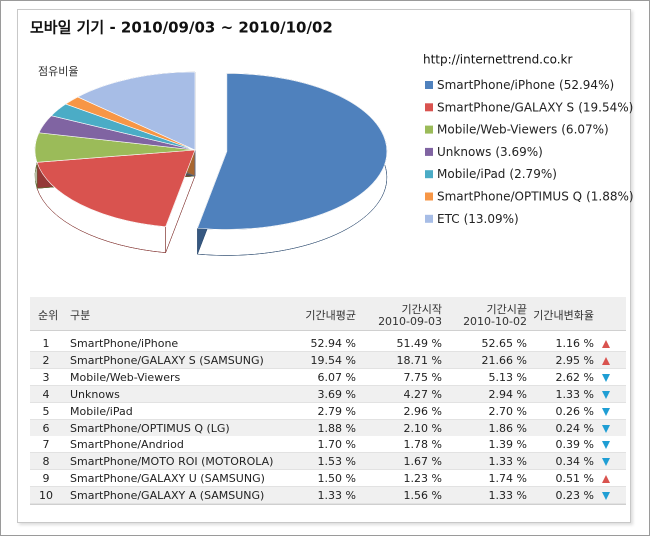 This screenshot has height=536, width=650. Describe the element at coordinates (80, 315) in the screenshot. I see `column-header: 구분` at that location.